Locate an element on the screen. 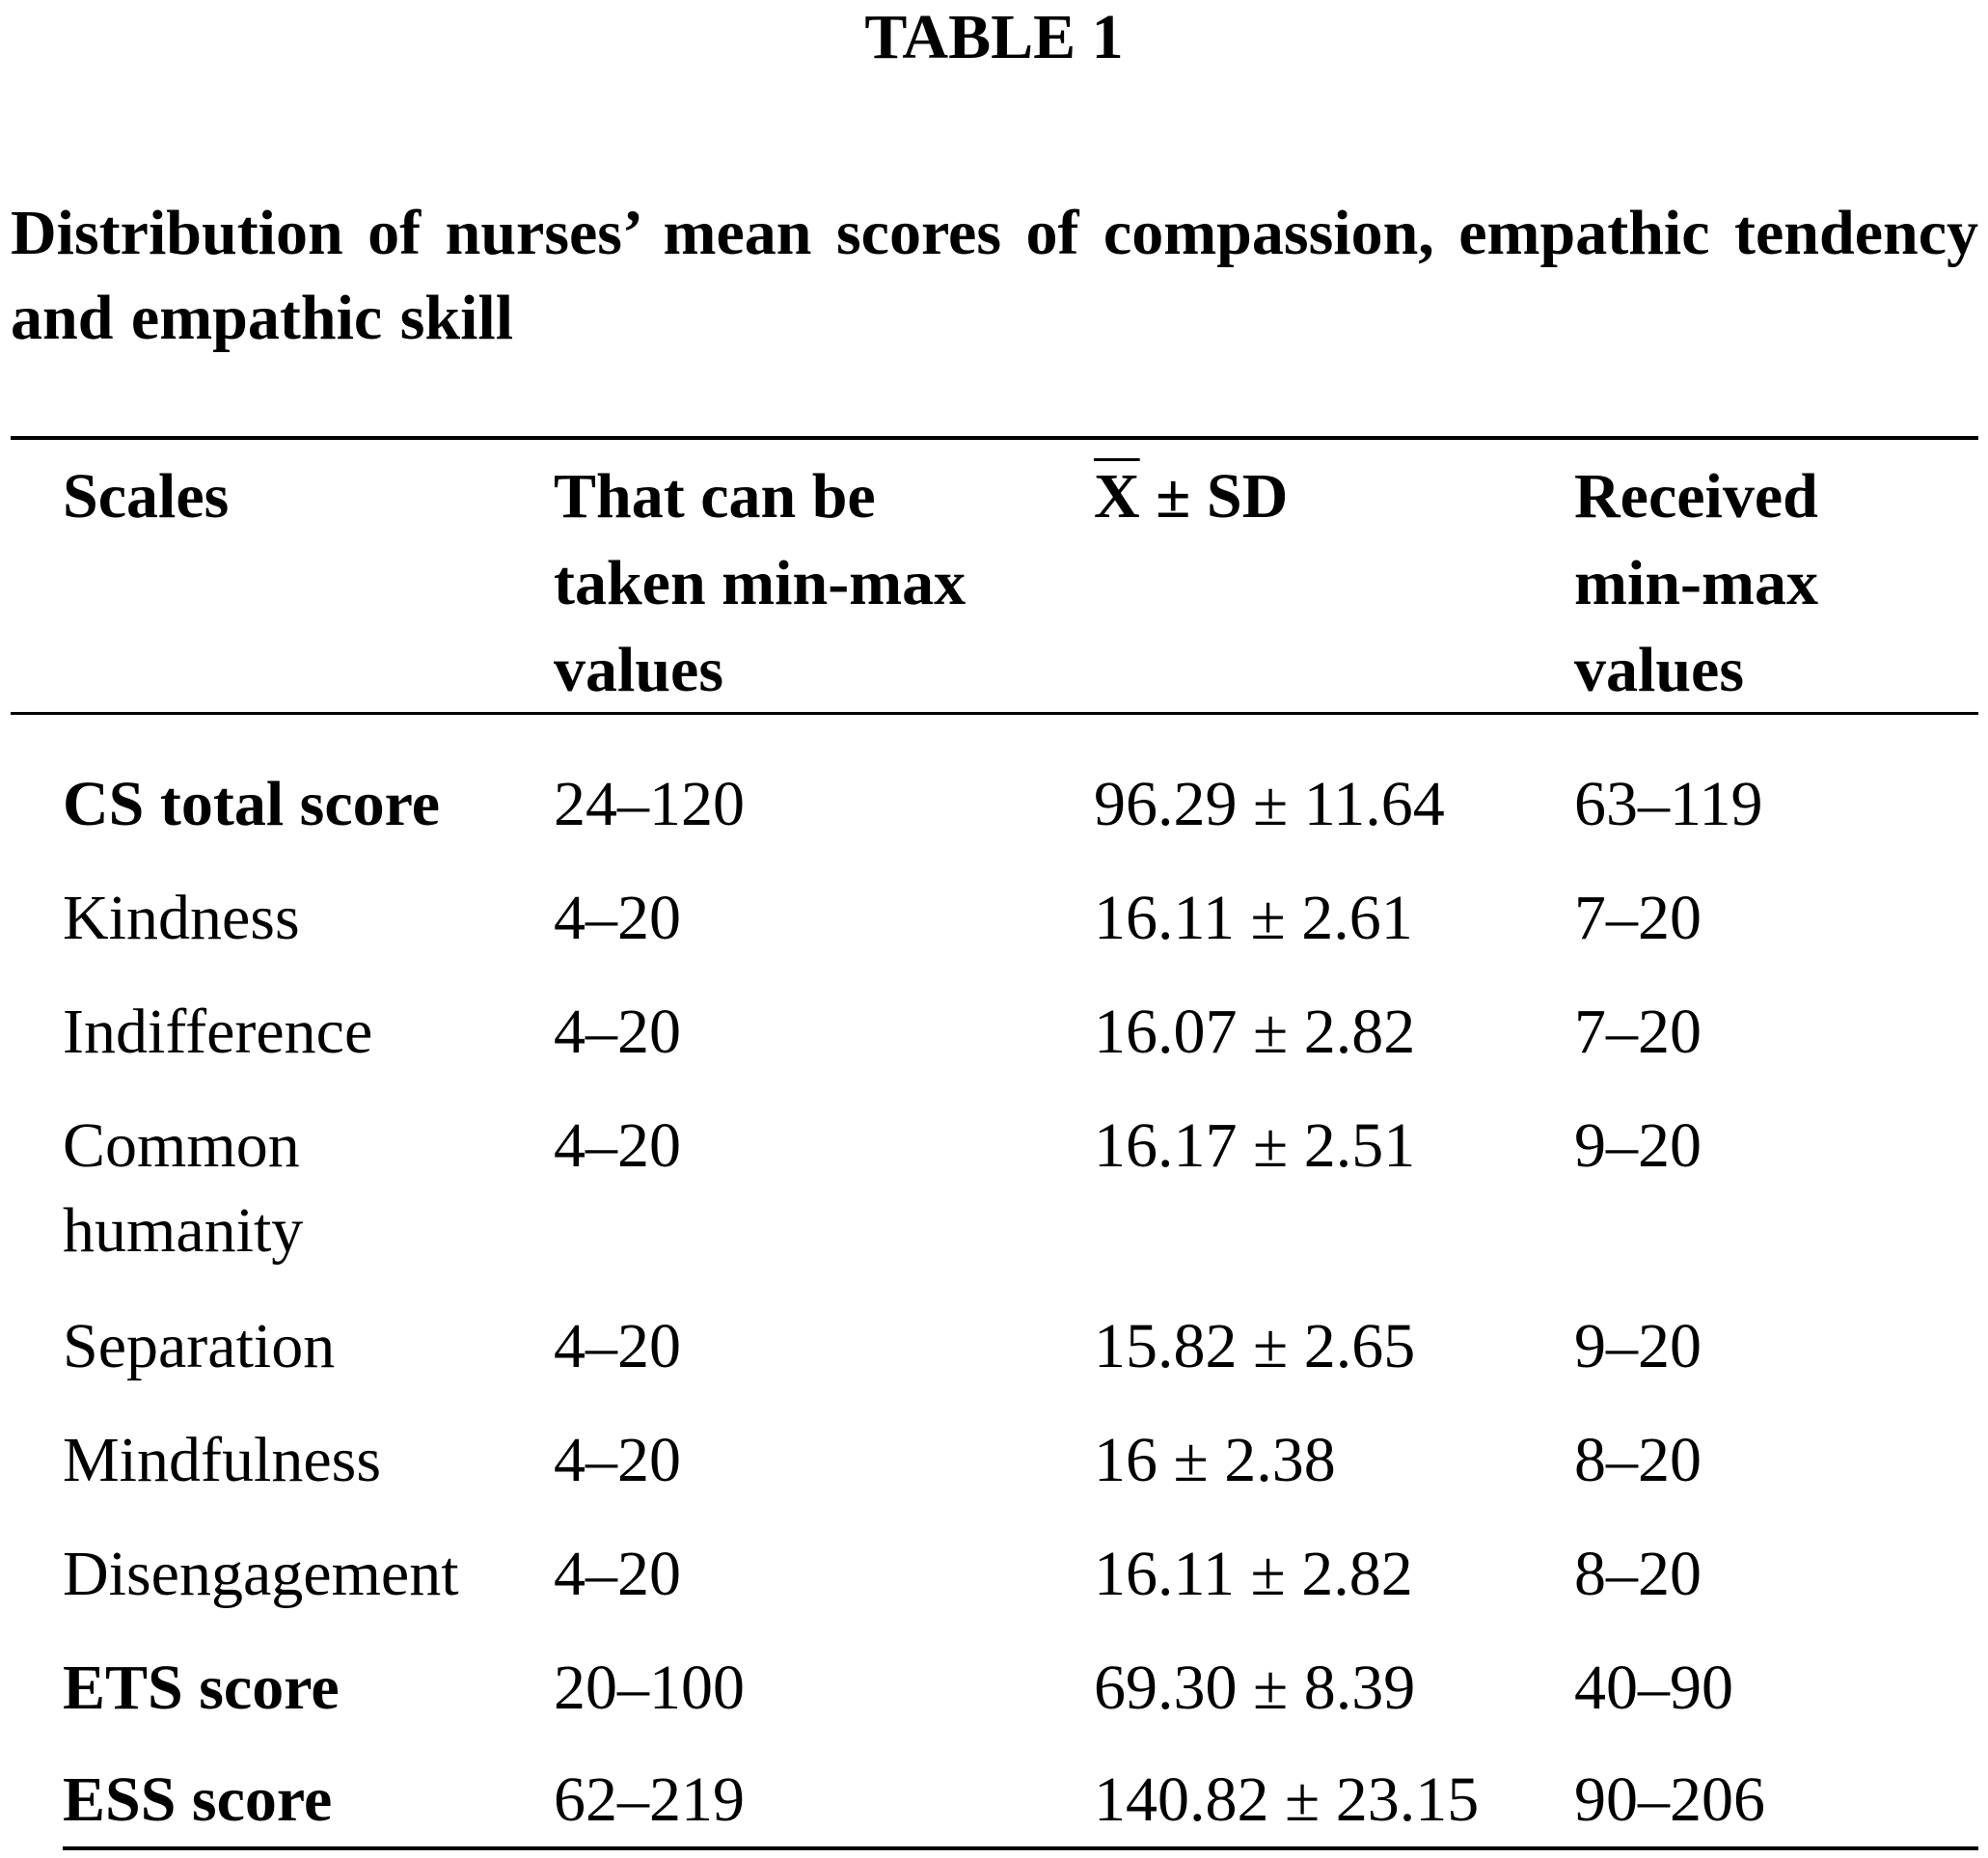 The image size is (1988, 1858). row-mean-sd: 140.82 ± 23.15 is located at coordinates (1287, 1799).